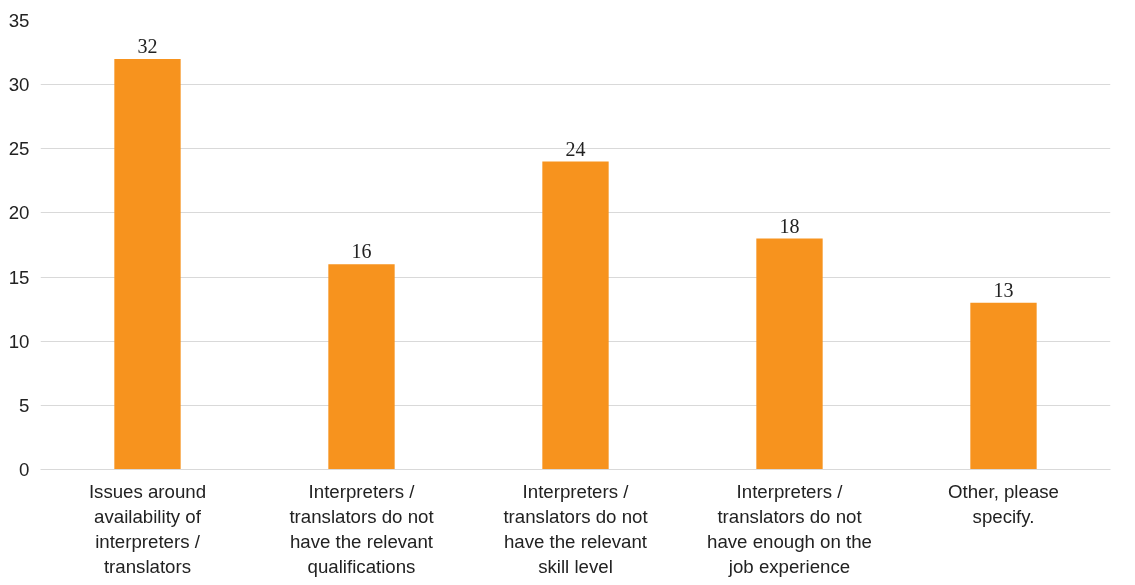 The width and height of the screenshot is (1135, 585). Describe the element at coordinates (361, 251) in the screenshot. I see `data-label: 16` at that location.